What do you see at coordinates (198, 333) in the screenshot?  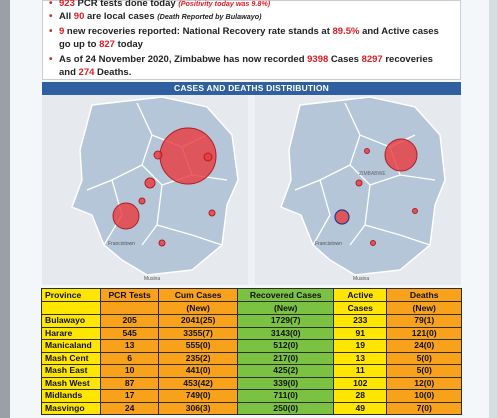 I see `cell-cum: 3355(7)` at bounding box center [198, 333].